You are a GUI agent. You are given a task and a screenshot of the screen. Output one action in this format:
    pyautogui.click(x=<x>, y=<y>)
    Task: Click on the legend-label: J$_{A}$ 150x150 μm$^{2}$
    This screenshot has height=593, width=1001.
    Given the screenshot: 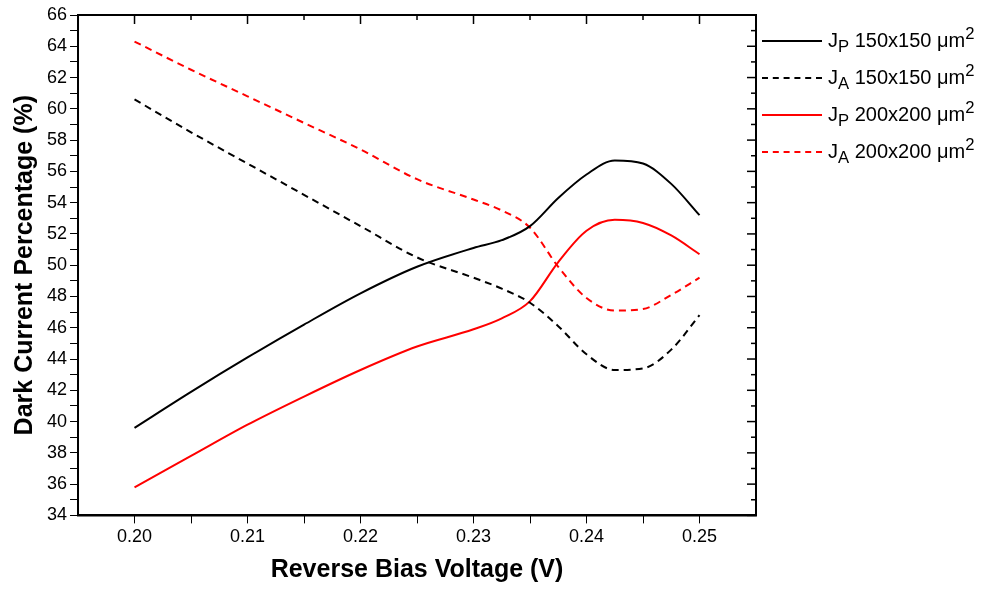 What is the action you would take?
    pyautogui.click(x=901, y=77)
    